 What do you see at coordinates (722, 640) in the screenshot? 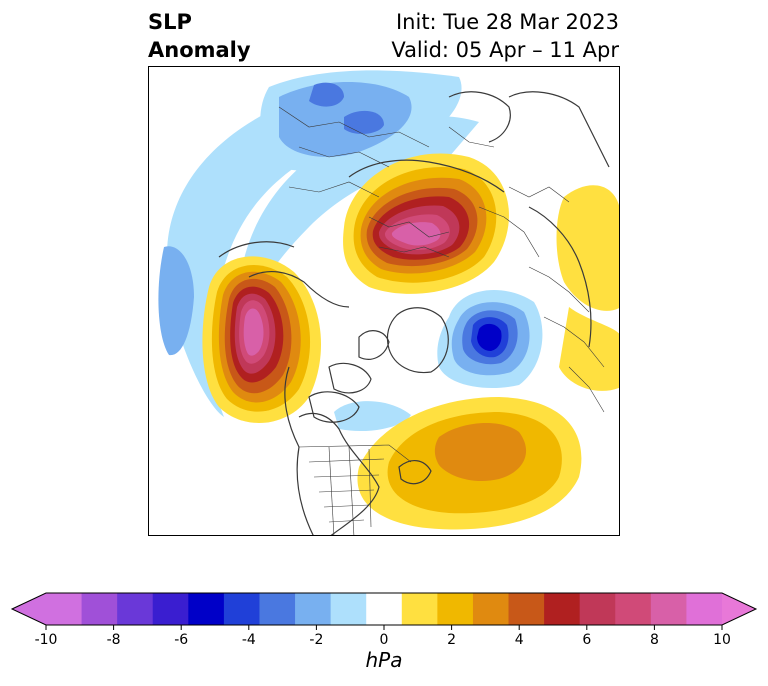
I see `colorbar-tick-label: 10` at bounding box center [722, 640].